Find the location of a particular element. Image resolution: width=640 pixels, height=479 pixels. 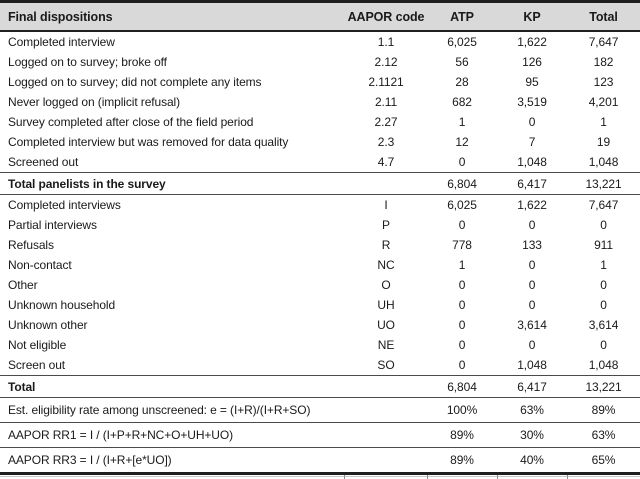

cell-kp: 95 is located at coordinates (532, 82).